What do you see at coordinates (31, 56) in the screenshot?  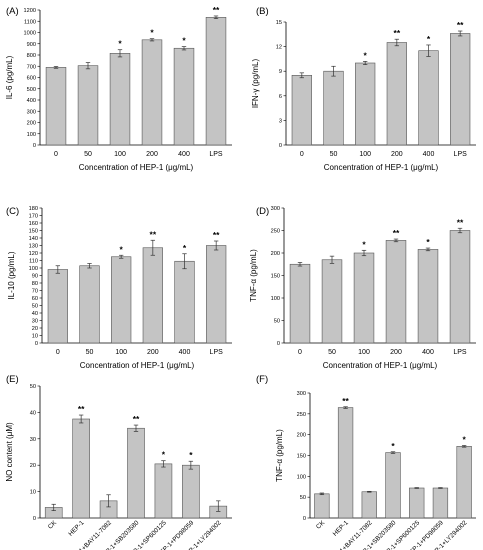 I see `y-tick-label: 800` at bounding box center [31, 56].